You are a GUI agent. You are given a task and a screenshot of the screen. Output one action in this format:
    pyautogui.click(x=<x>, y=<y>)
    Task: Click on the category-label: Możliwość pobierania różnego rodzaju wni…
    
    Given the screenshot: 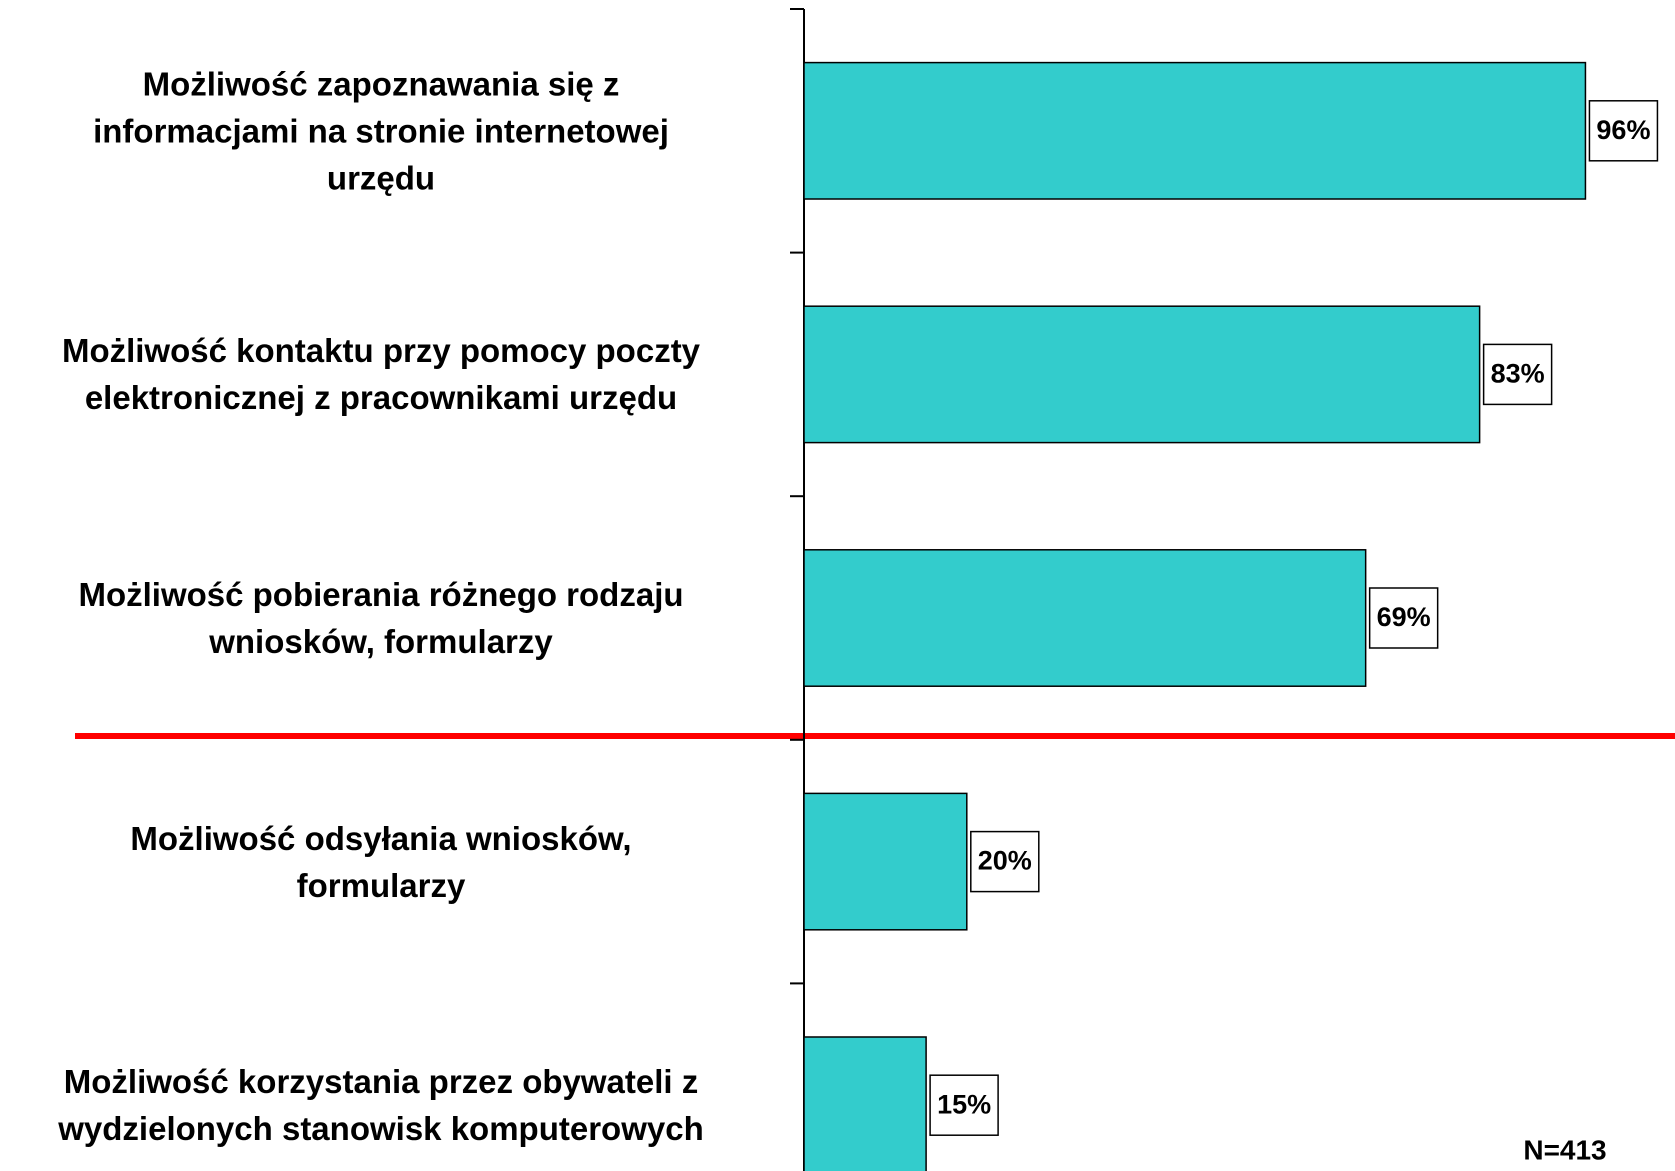 What is the action you would take?
    pyautogui.click(x=381, y=618)
    